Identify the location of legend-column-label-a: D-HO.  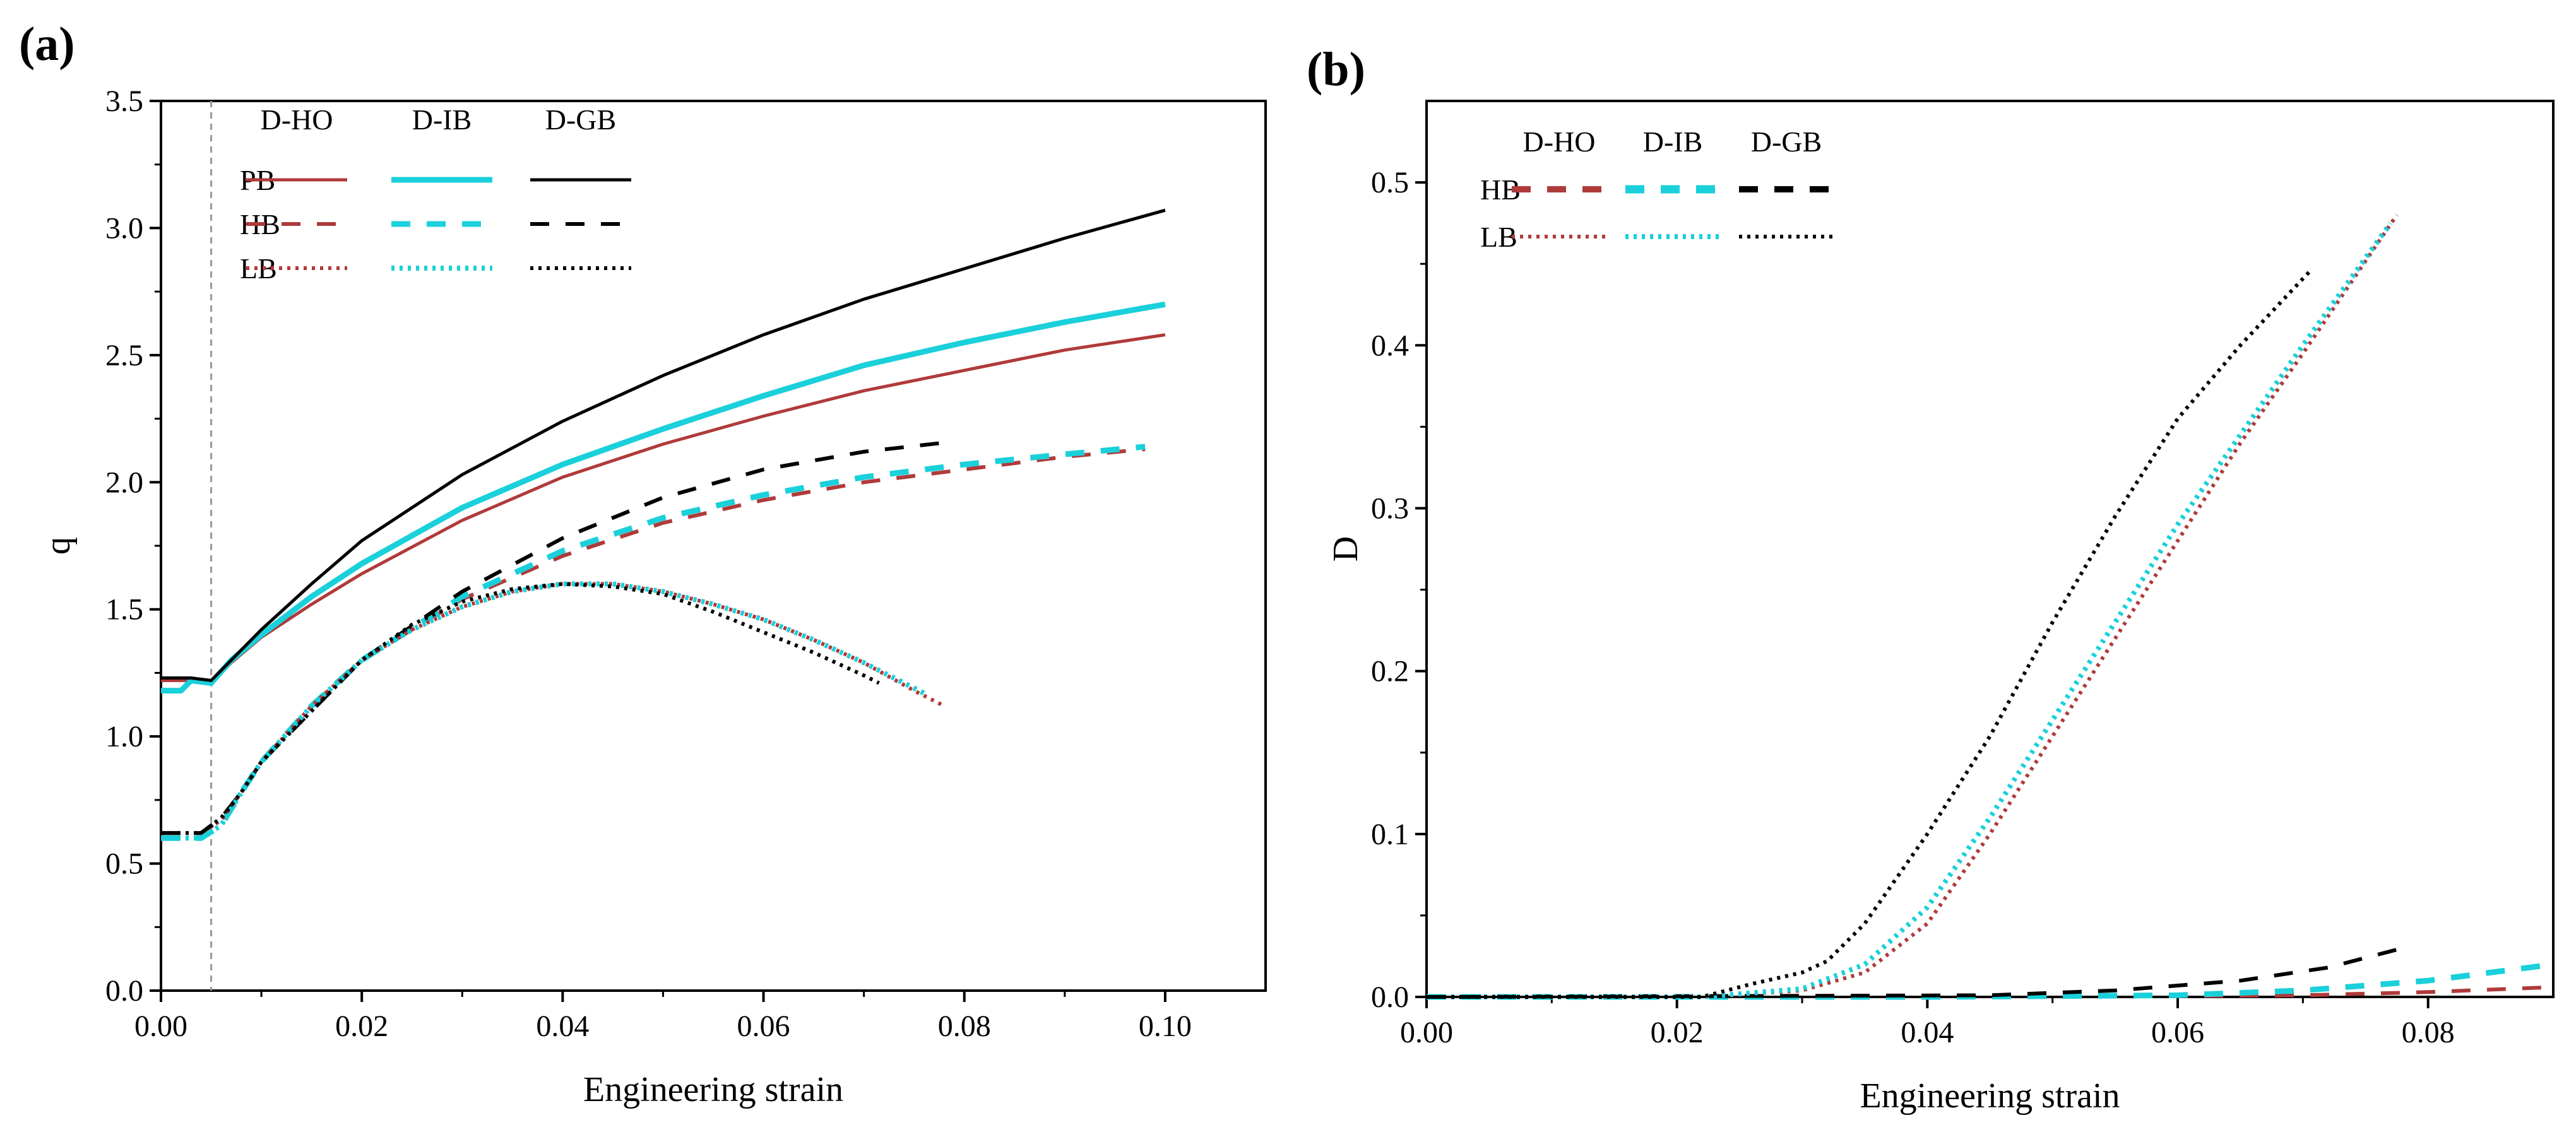
(297, 119).